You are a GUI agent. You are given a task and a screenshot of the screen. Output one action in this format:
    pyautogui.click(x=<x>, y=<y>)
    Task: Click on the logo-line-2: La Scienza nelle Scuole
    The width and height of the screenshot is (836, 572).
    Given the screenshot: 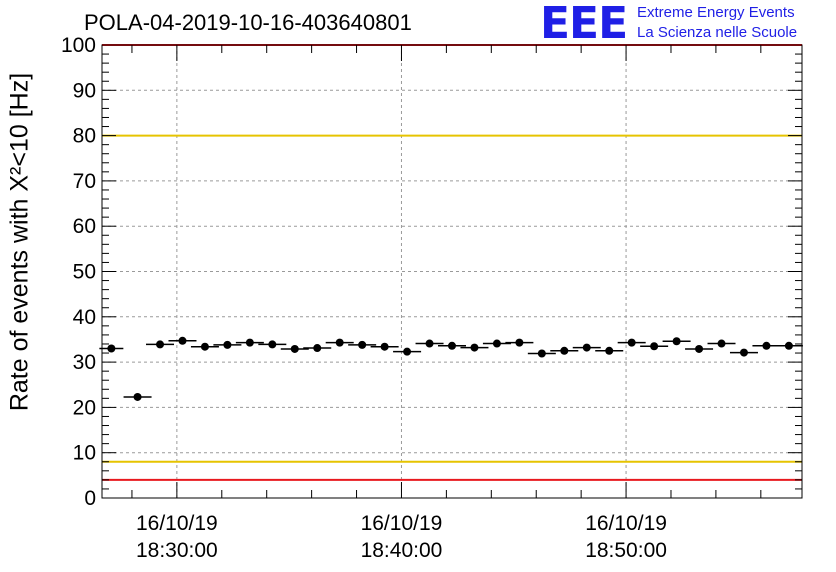 What is the action you would take?
    pyautogui.click(x=717, y=32)
    